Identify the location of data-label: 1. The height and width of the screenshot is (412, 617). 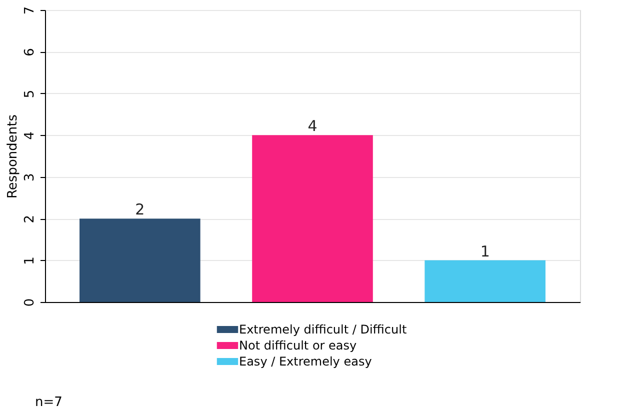
(485, 251).